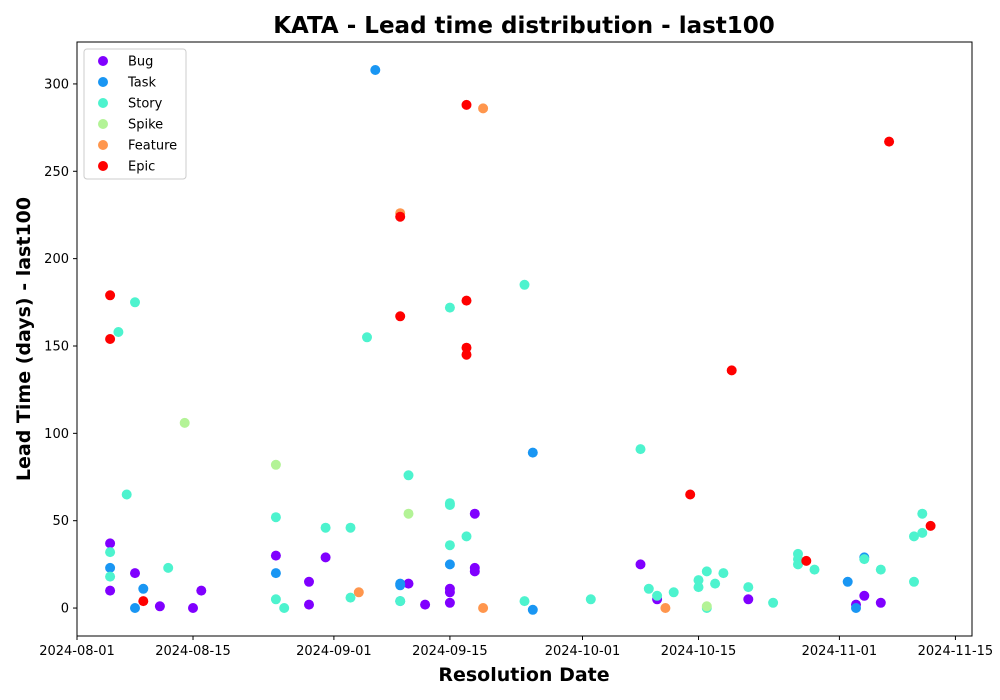  Describe the element at coordinates (956, 651) in the screenshot. I see `x-tick-label: 2024-11-15` at that location.